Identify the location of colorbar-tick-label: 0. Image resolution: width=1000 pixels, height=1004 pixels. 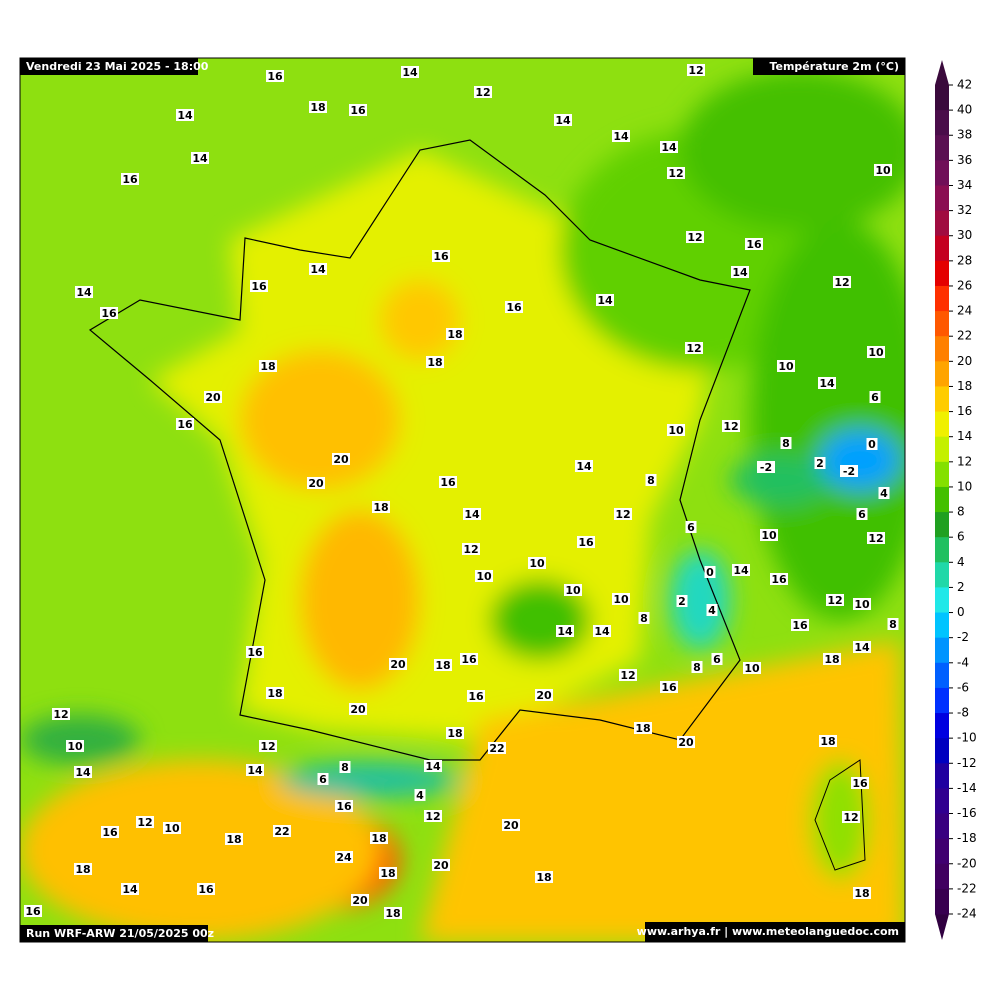
(961, 612).